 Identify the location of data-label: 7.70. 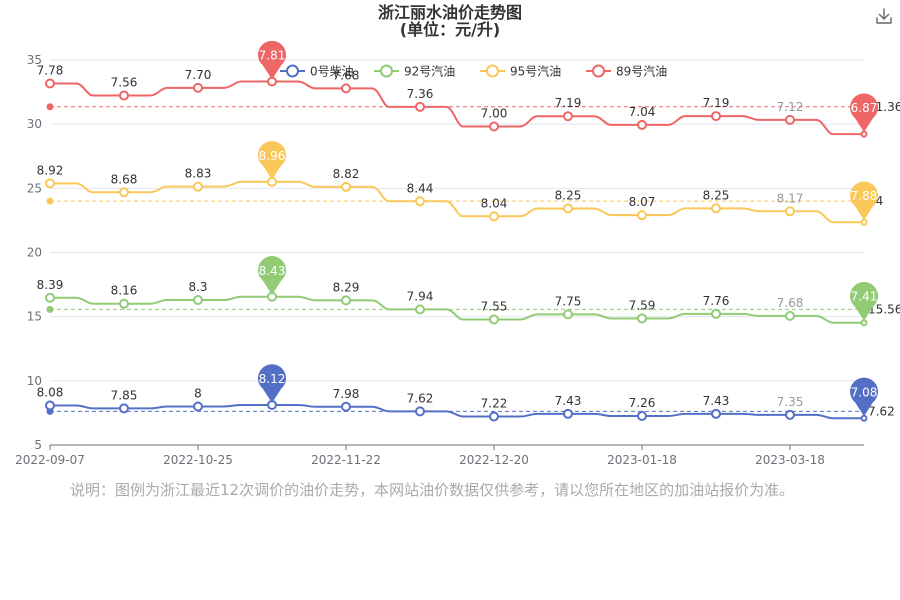
(198, 75).